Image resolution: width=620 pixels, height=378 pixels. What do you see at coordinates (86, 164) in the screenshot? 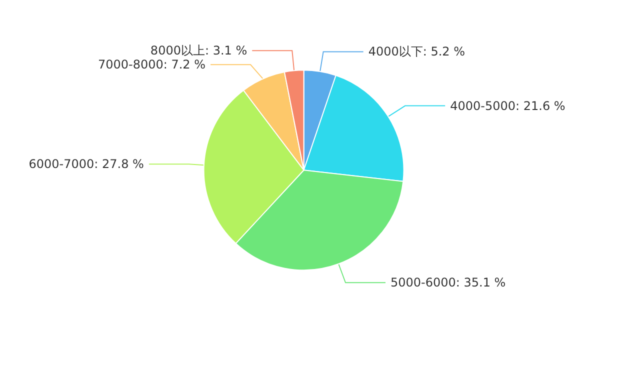
I see `slice-label: 6000-7000: 27.8 %` at bounding box center [86, 164].